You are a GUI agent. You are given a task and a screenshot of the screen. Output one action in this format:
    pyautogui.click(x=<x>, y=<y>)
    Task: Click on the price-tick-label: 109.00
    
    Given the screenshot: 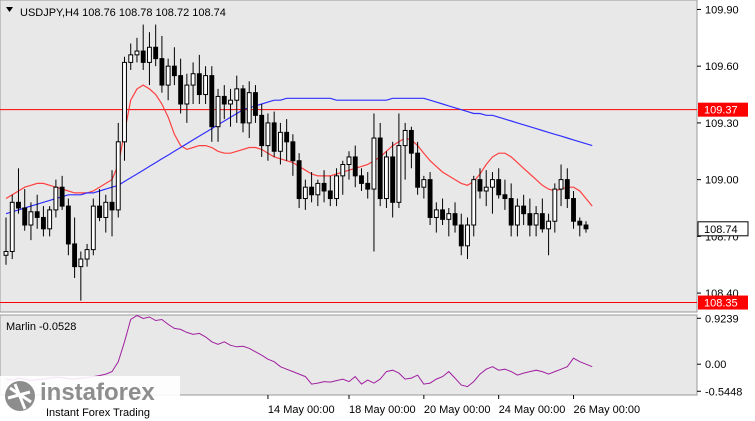 What is the action you would take?
    pyautogui.click(x=722, y=181)
    